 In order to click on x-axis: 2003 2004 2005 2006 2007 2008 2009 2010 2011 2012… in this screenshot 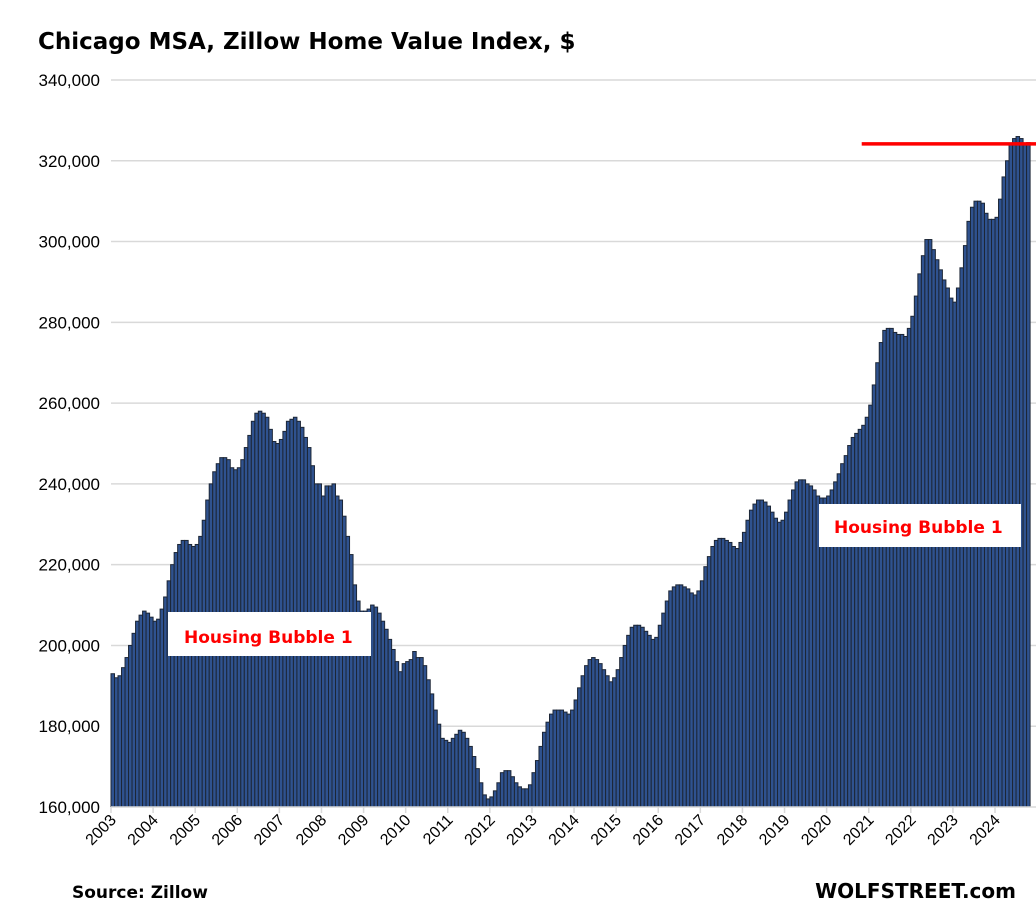, I will do `click(559, 827)`.